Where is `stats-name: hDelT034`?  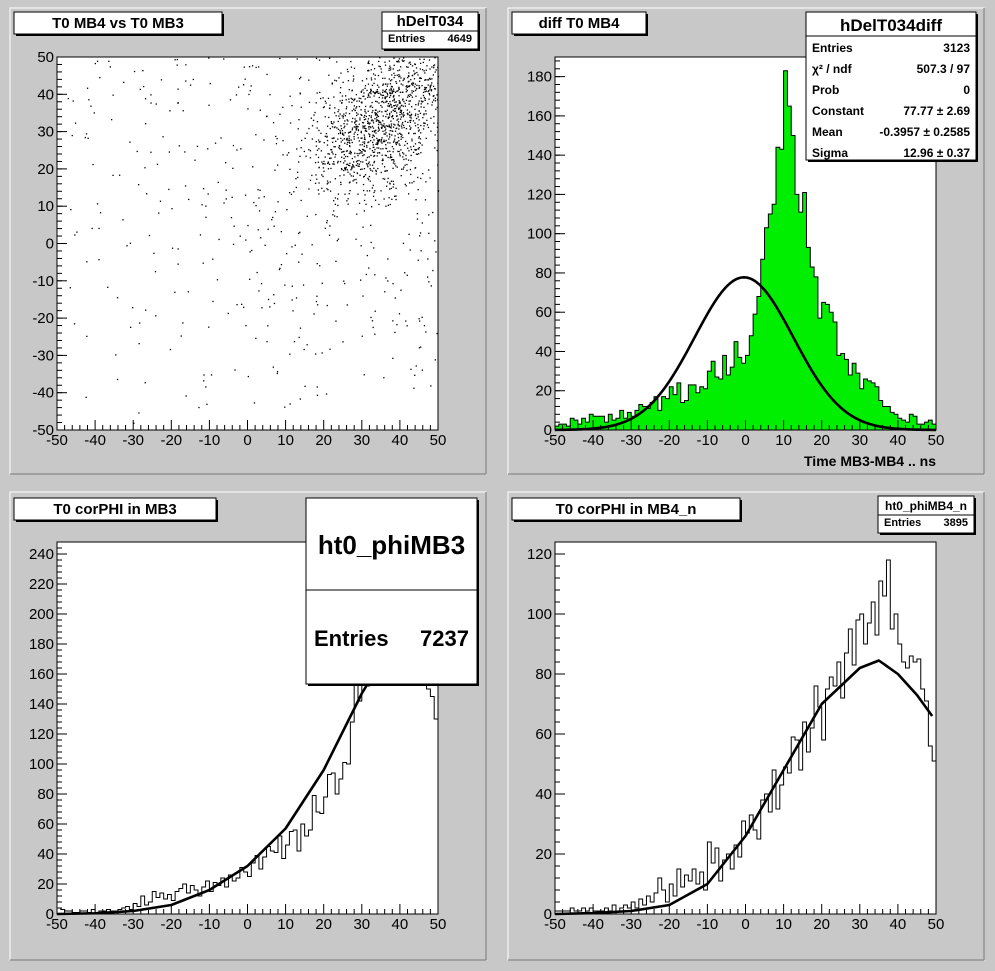 stats-name: hDelT034 is located at coordinates (430, 21).